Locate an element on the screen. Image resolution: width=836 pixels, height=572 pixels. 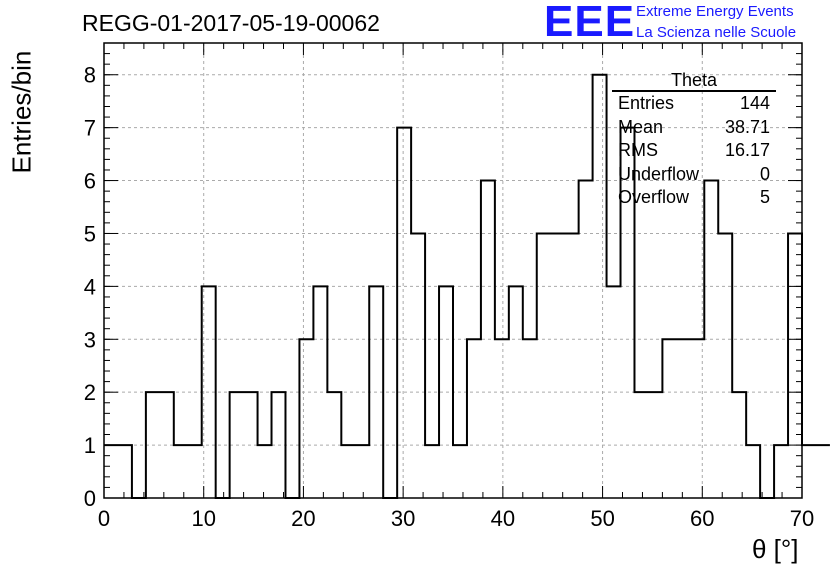
x-tick-label: 60 is located at coordinates (702, 518).